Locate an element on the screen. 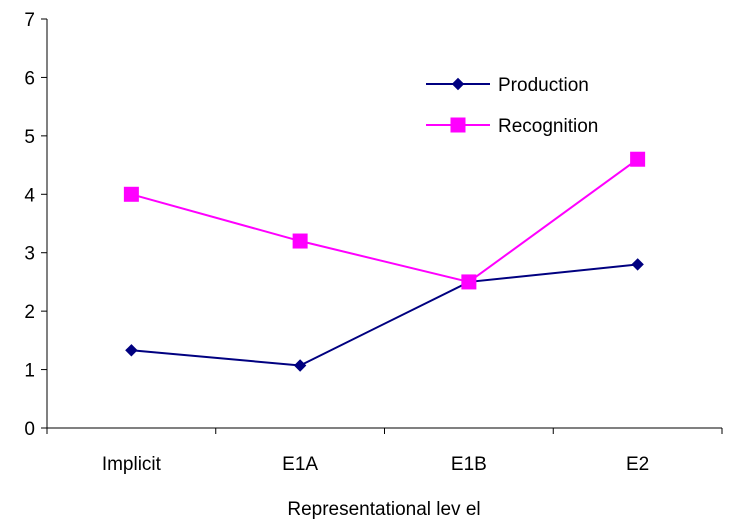 The image size is (730, 527). y-tick-label: 6 is located at coordinates (29, 78).